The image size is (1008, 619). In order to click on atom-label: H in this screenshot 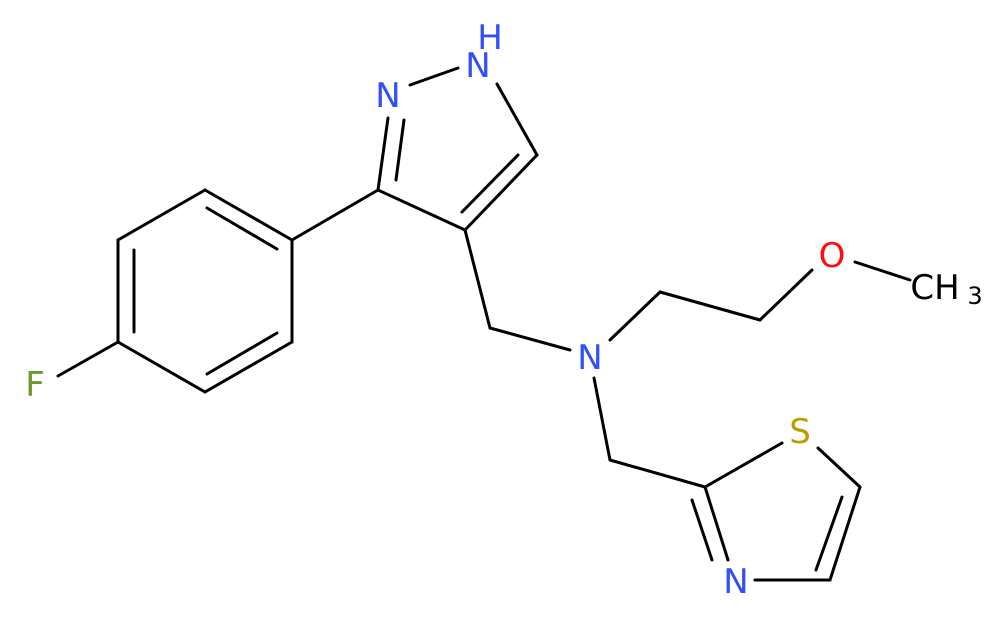, I will do `click(490, 38)`.